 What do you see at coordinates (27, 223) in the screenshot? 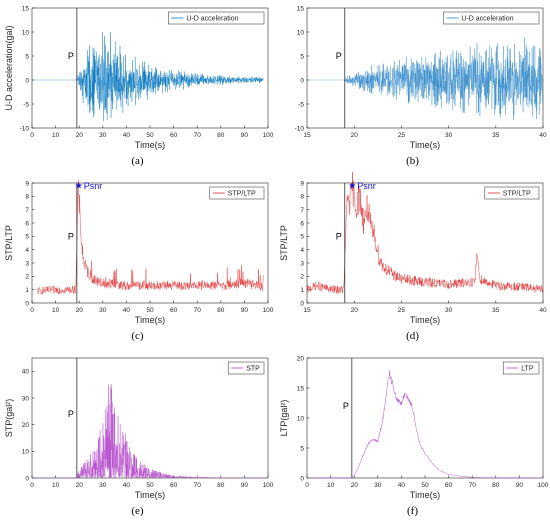
I see `chart-c-y-tick-label: 6` at bounding box center [27, 223].